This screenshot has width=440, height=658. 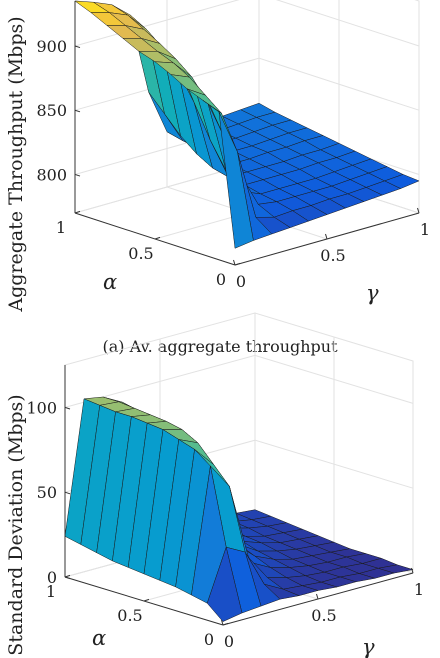 I want to click on xlabel-b: γ, so click(x=368, y=646).